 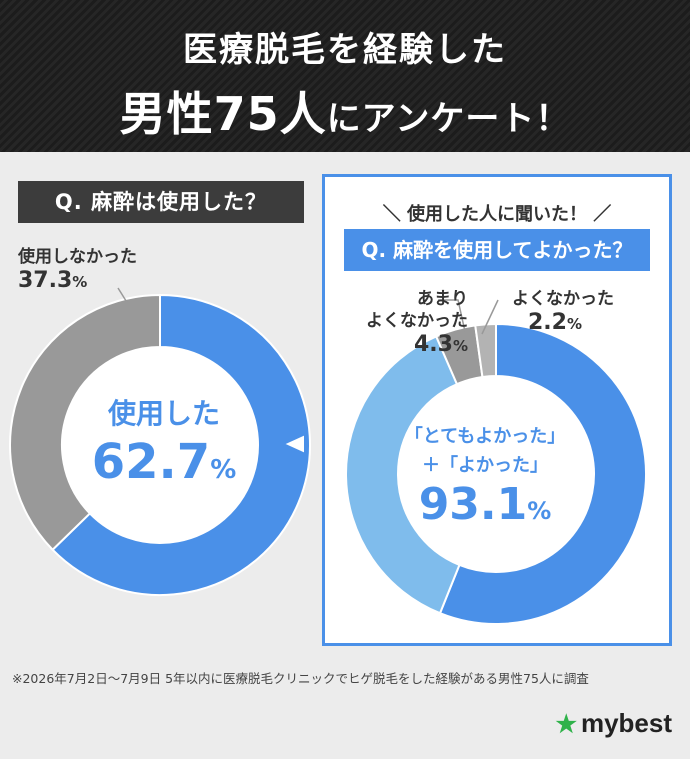 What do you see at coordinates (433, 344) in the screenshot?
I see `slice-value-not-so-good: 4.3` at bounding box center [433, 344].